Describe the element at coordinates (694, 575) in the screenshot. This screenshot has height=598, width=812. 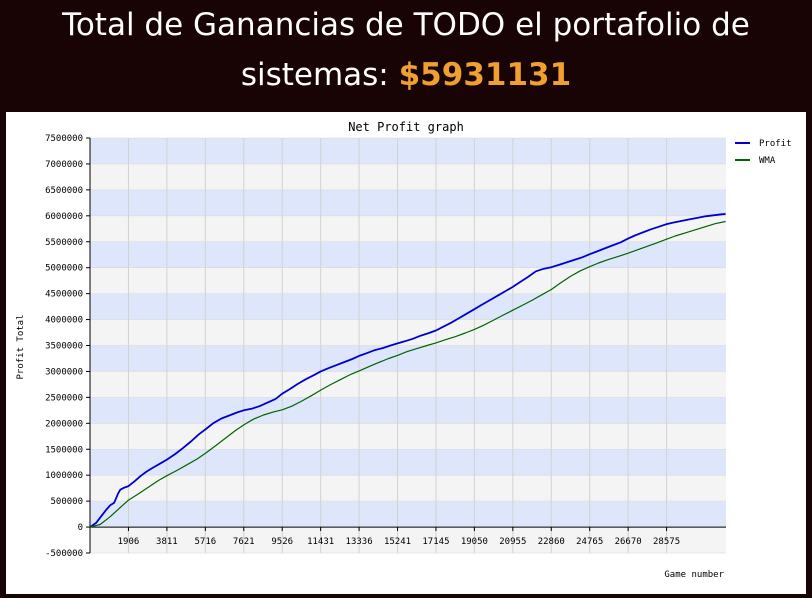
I see `x-axis-label: Game number` at that location.